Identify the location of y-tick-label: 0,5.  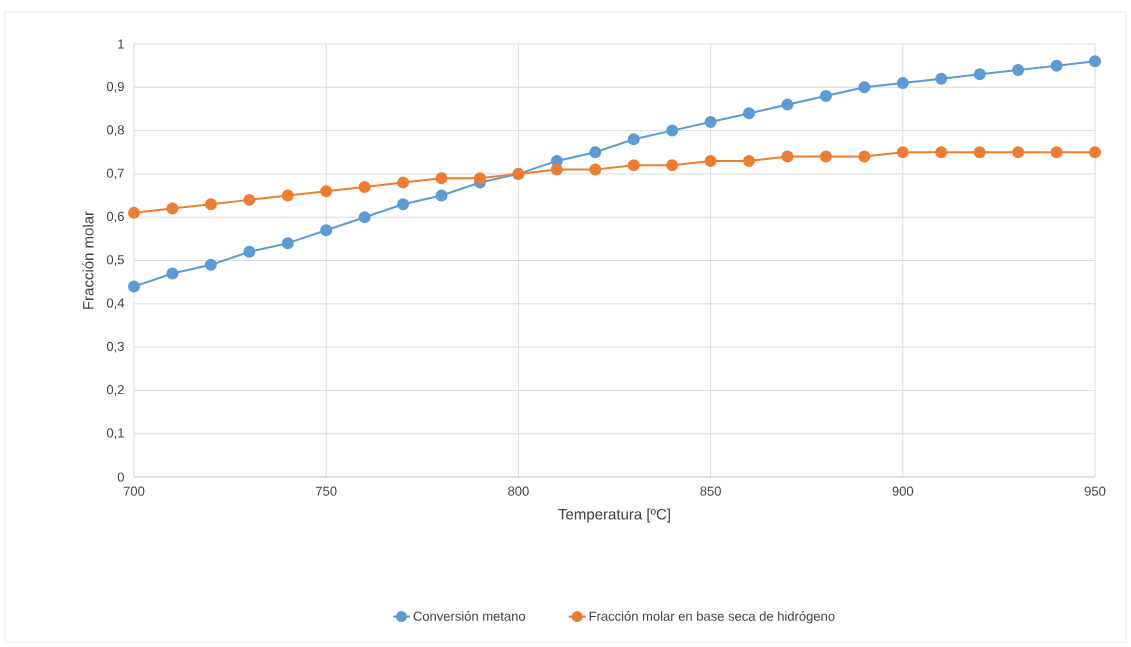
(115, 260).